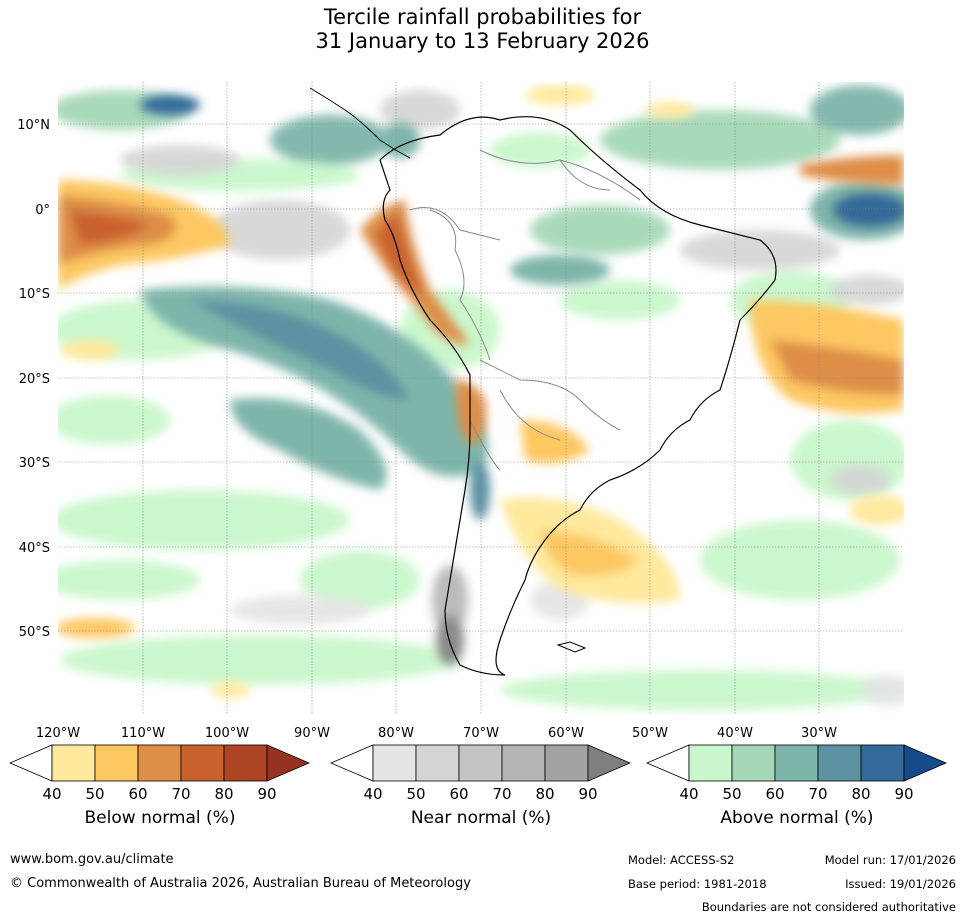 The width and height of the screenshot is (965, 919). What do you see at coordinates (143, 733) in the screenshot?
I see `lon-label: 110°W` at bounding box center [143, 733].